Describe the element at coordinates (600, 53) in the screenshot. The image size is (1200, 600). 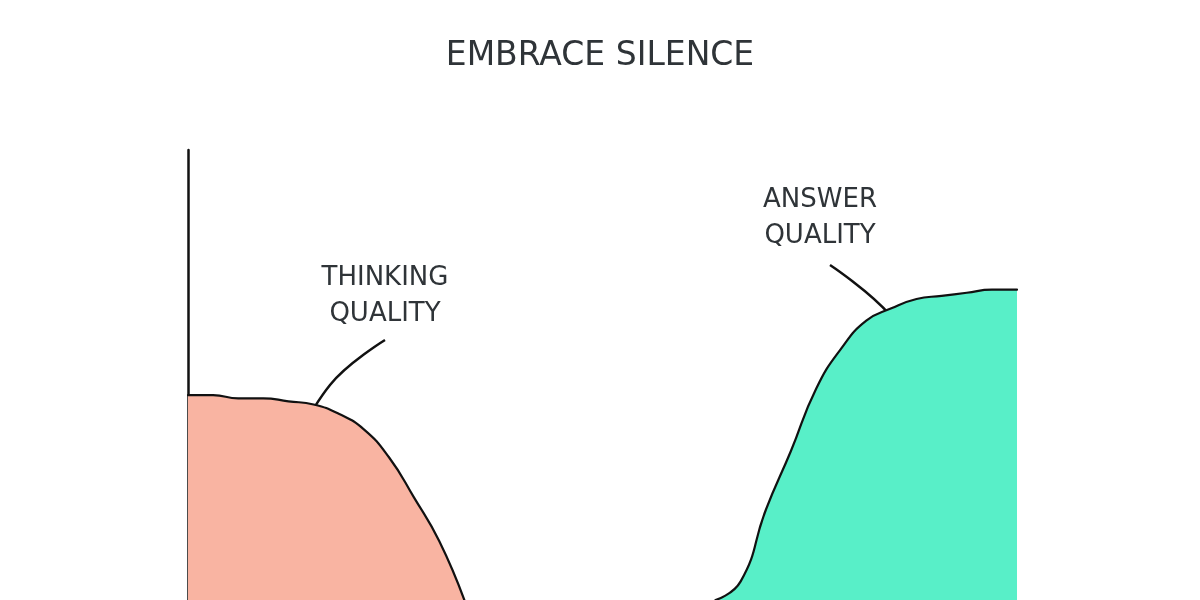
I see `chart-title: EMBRACE SILENCE` at that location.